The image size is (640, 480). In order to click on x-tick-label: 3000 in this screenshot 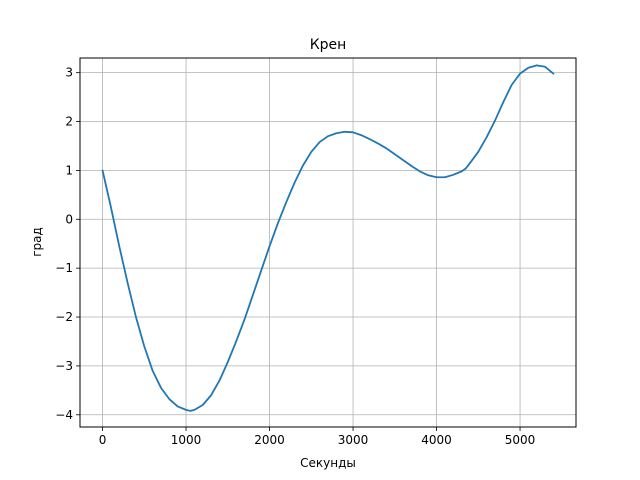, I will do `click(353, 440)`.